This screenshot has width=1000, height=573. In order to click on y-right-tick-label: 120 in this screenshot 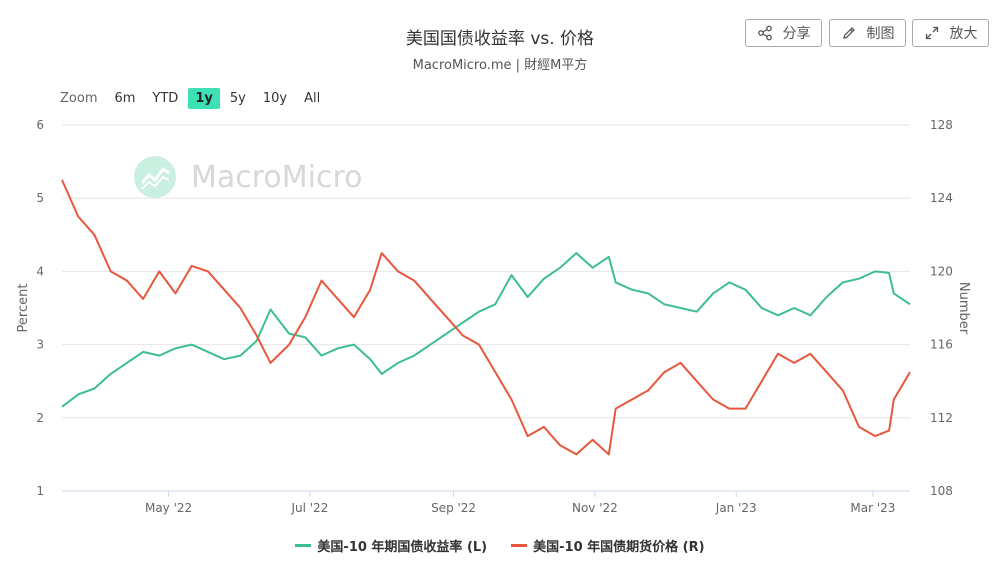, I will do `click(941, 271)`.